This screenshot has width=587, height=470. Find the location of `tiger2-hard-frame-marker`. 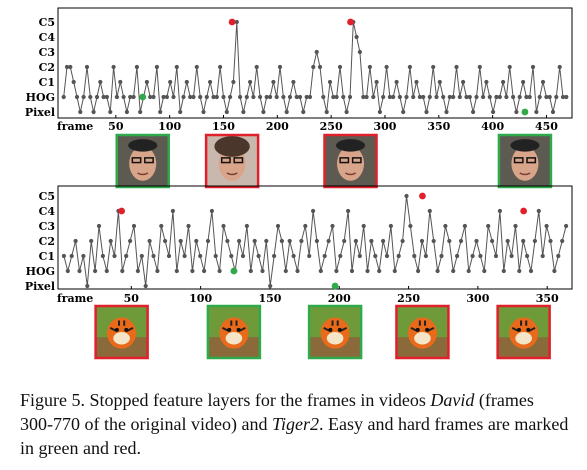

tiger2-hard-frame-marker is located at coordinates (122, 211).